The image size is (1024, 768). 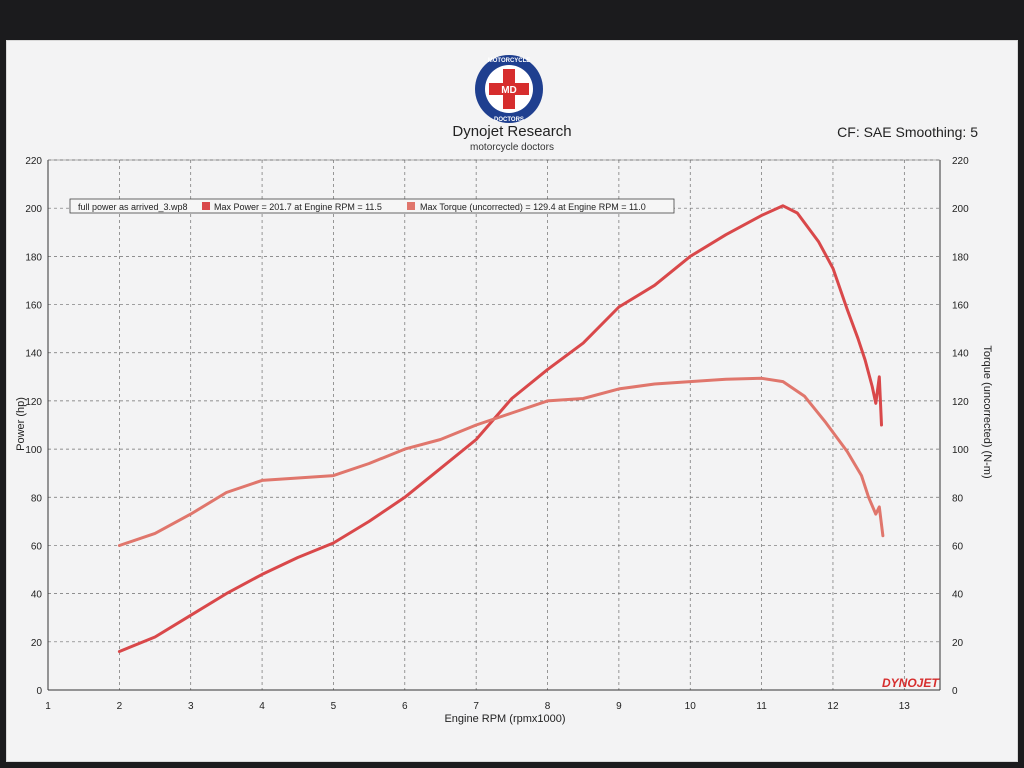 I want to click on dynojet-brand: DYNOJET, so click(x=911, y=683).